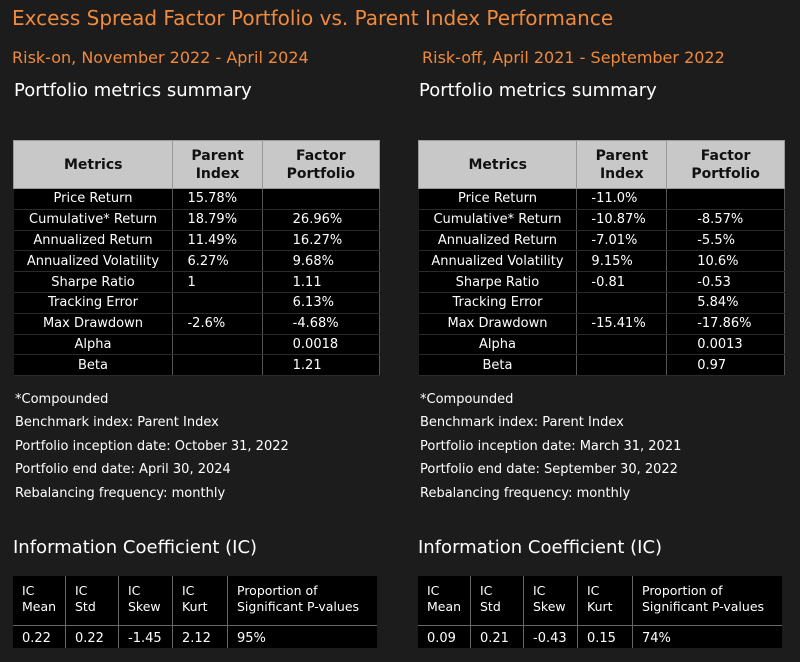 This screenshot has width=800, height=662. Describe the element at coordinates (601, 261) in the screenshot. I see `metrics-row: Annualized Volatility 9.15% 10.6%` at that location.